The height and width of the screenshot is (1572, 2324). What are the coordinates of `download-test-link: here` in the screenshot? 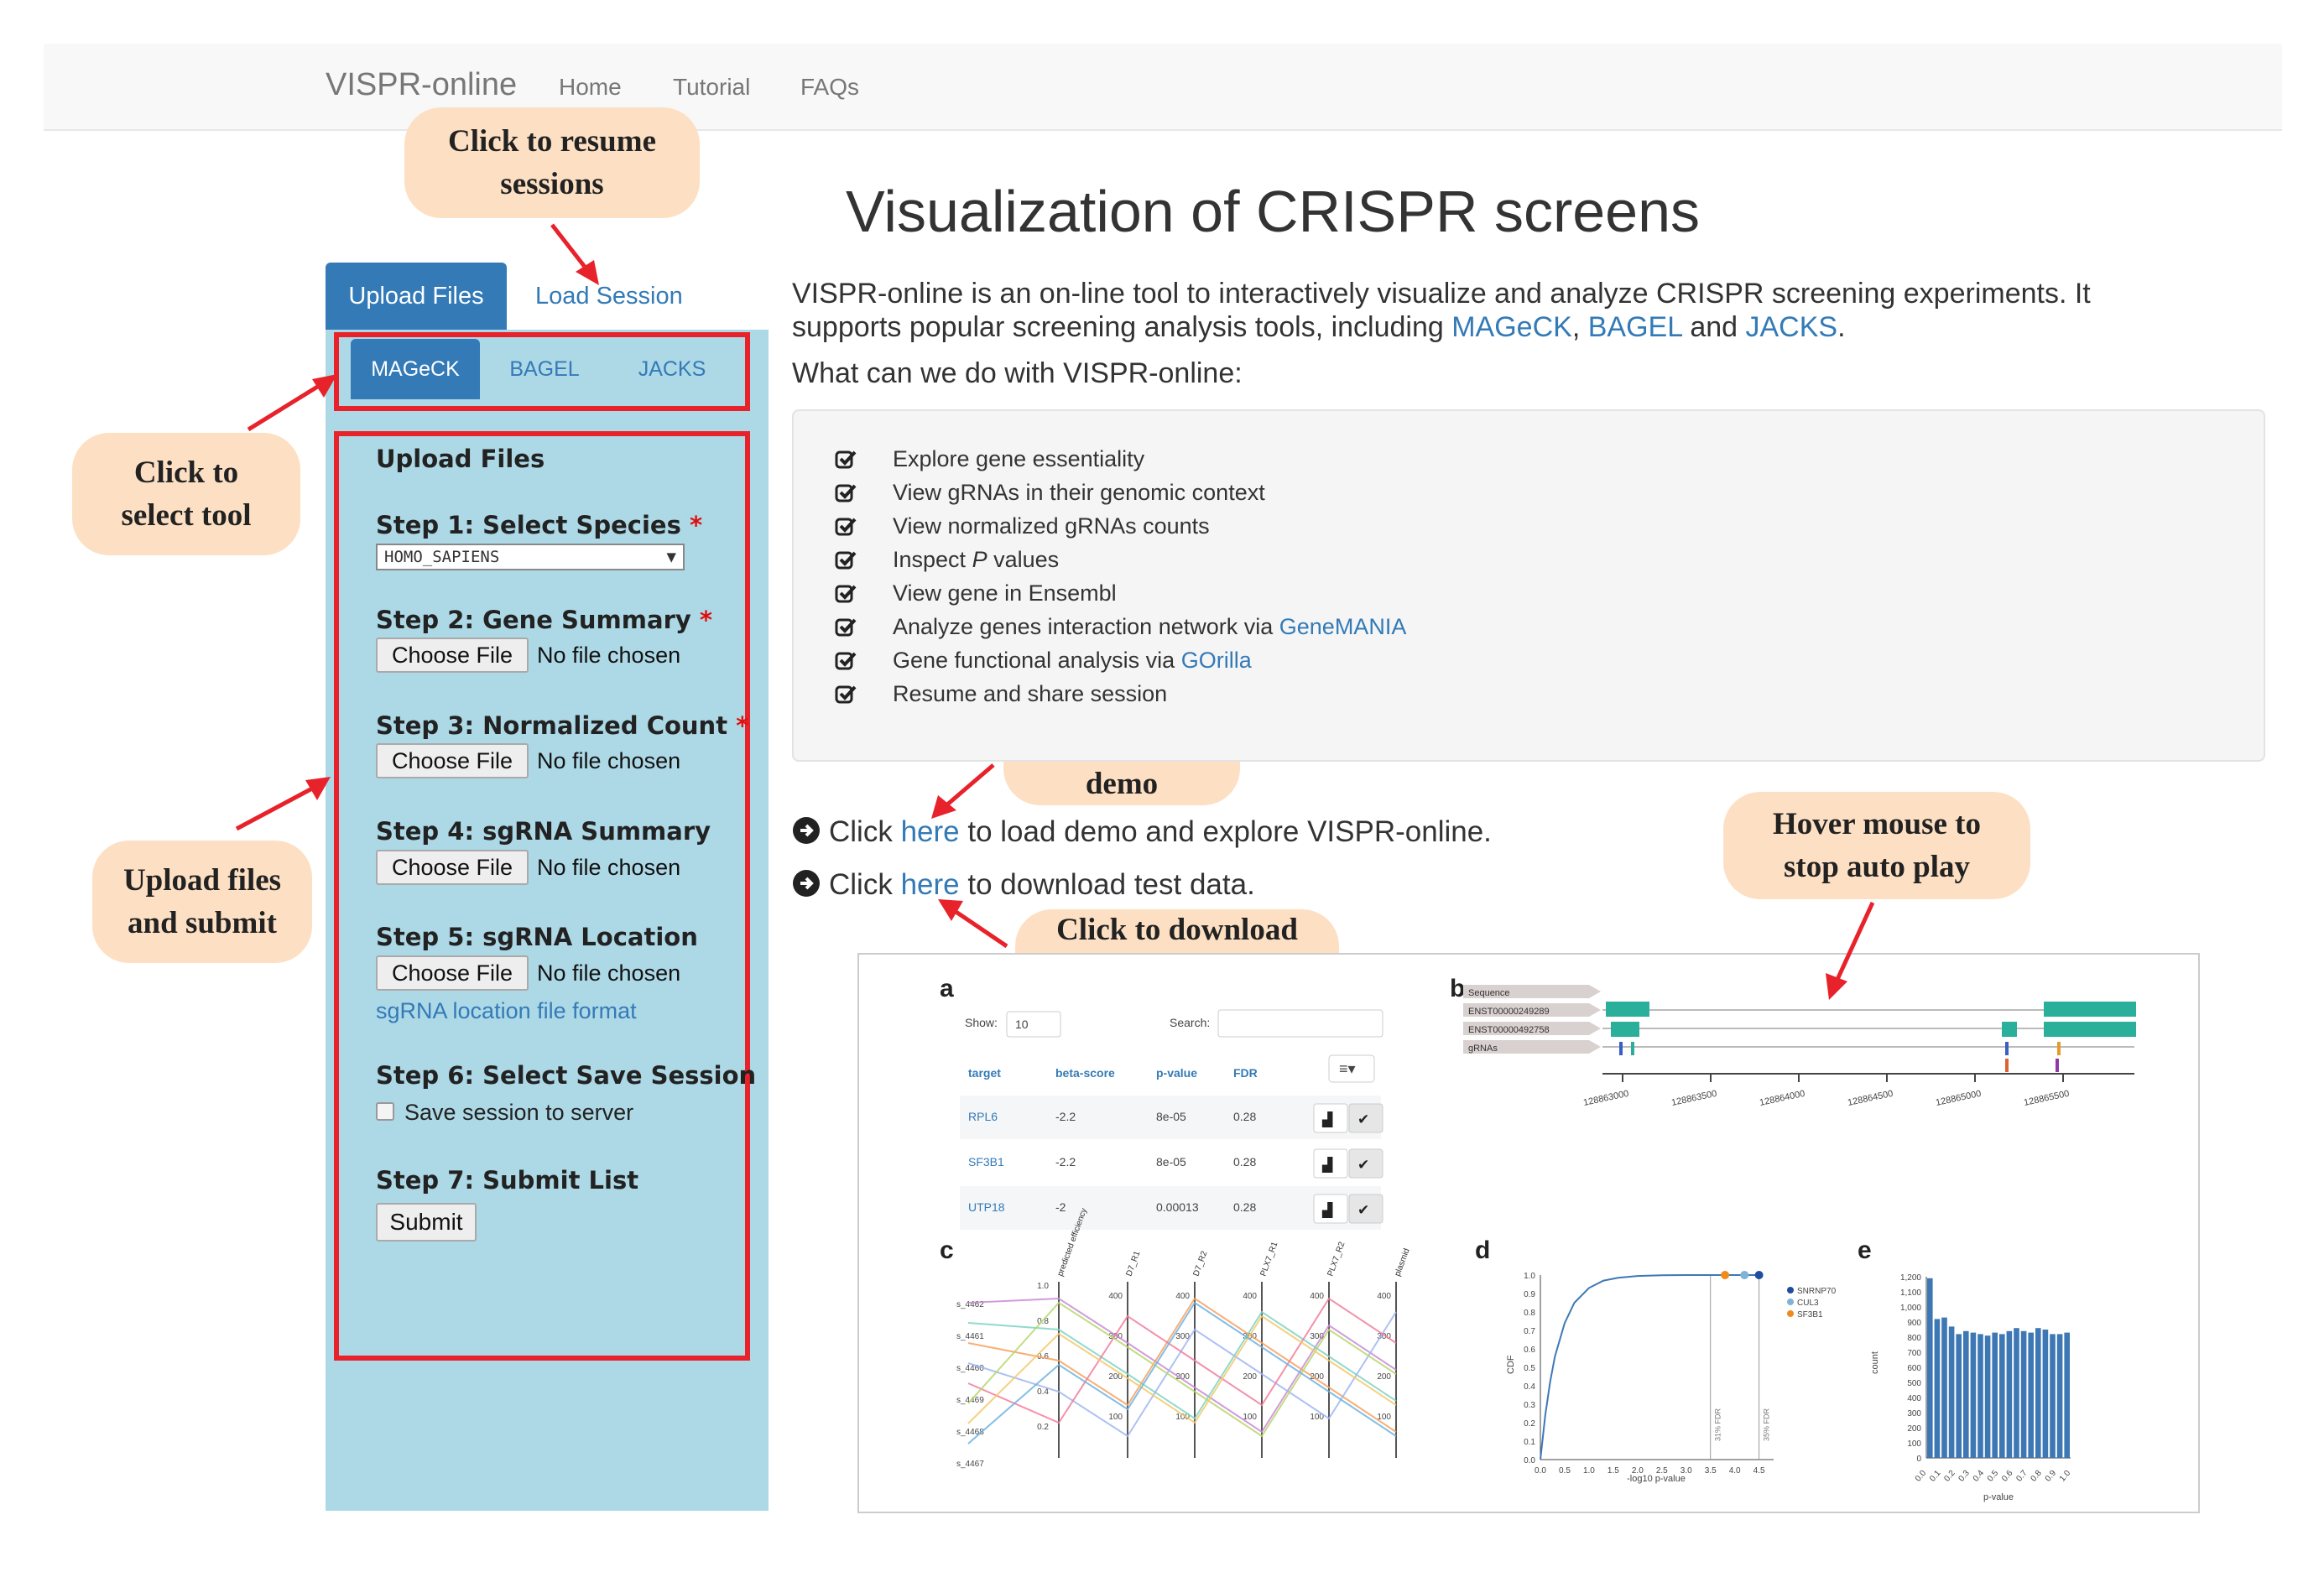 It's located at (930, 884).